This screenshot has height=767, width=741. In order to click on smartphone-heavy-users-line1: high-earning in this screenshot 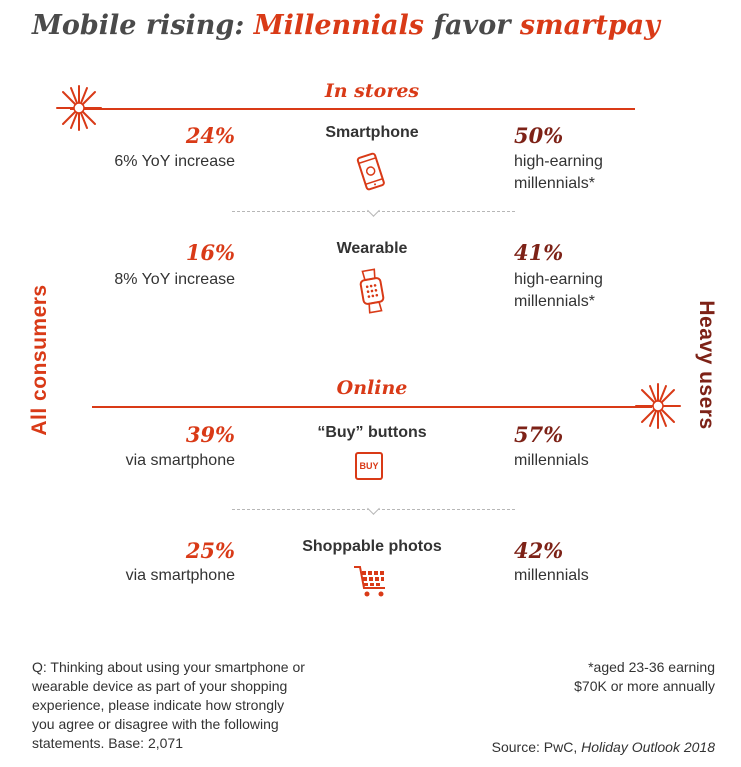, I will do `click(558, 161)`.